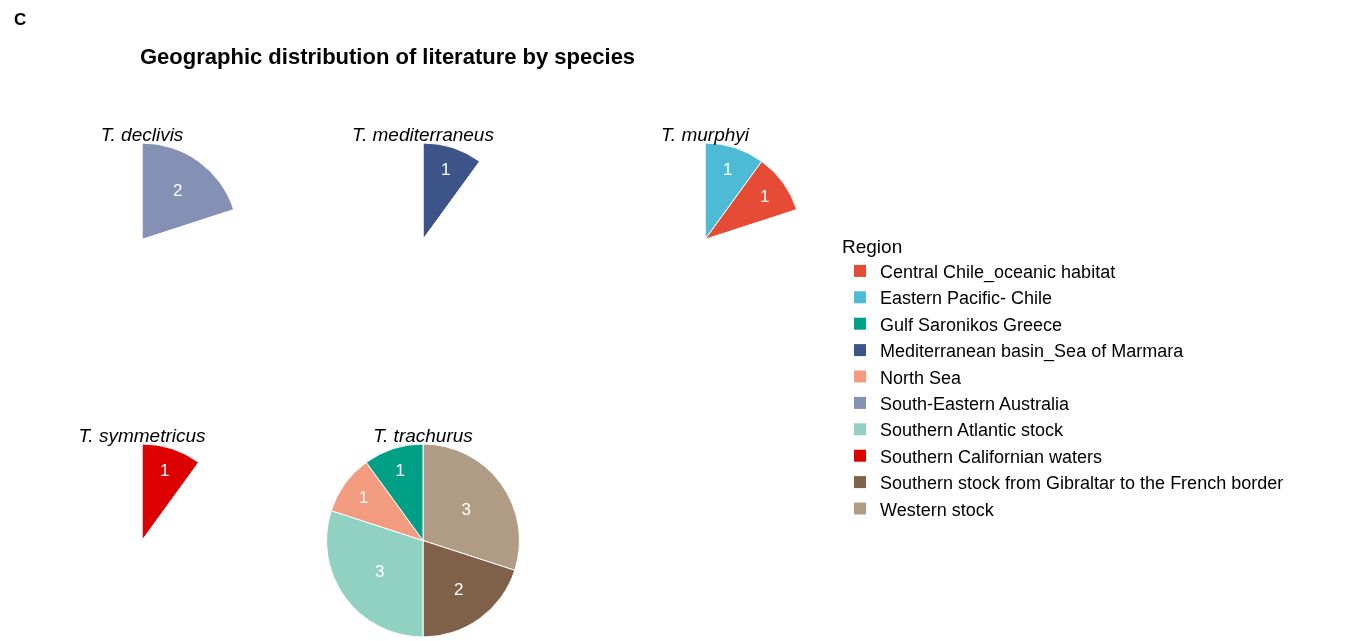  I want to click on legend-label: Mediterranean basin_Sea of Marmara, so click(1032, 352).